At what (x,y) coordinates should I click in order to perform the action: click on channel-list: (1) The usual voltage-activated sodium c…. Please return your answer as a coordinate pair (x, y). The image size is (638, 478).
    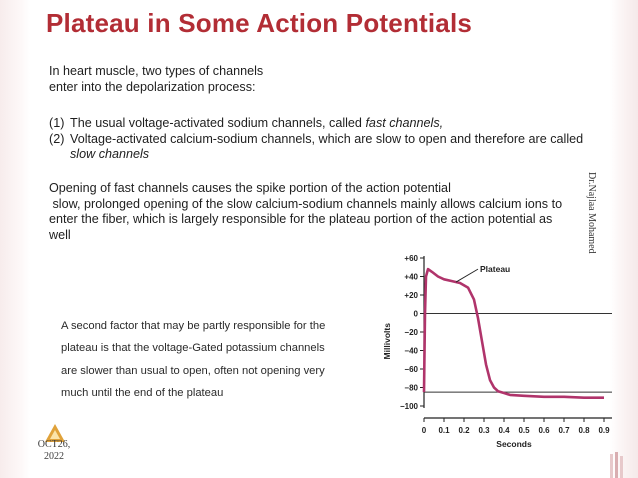
    Looking at the image, I should click on (329, 139).